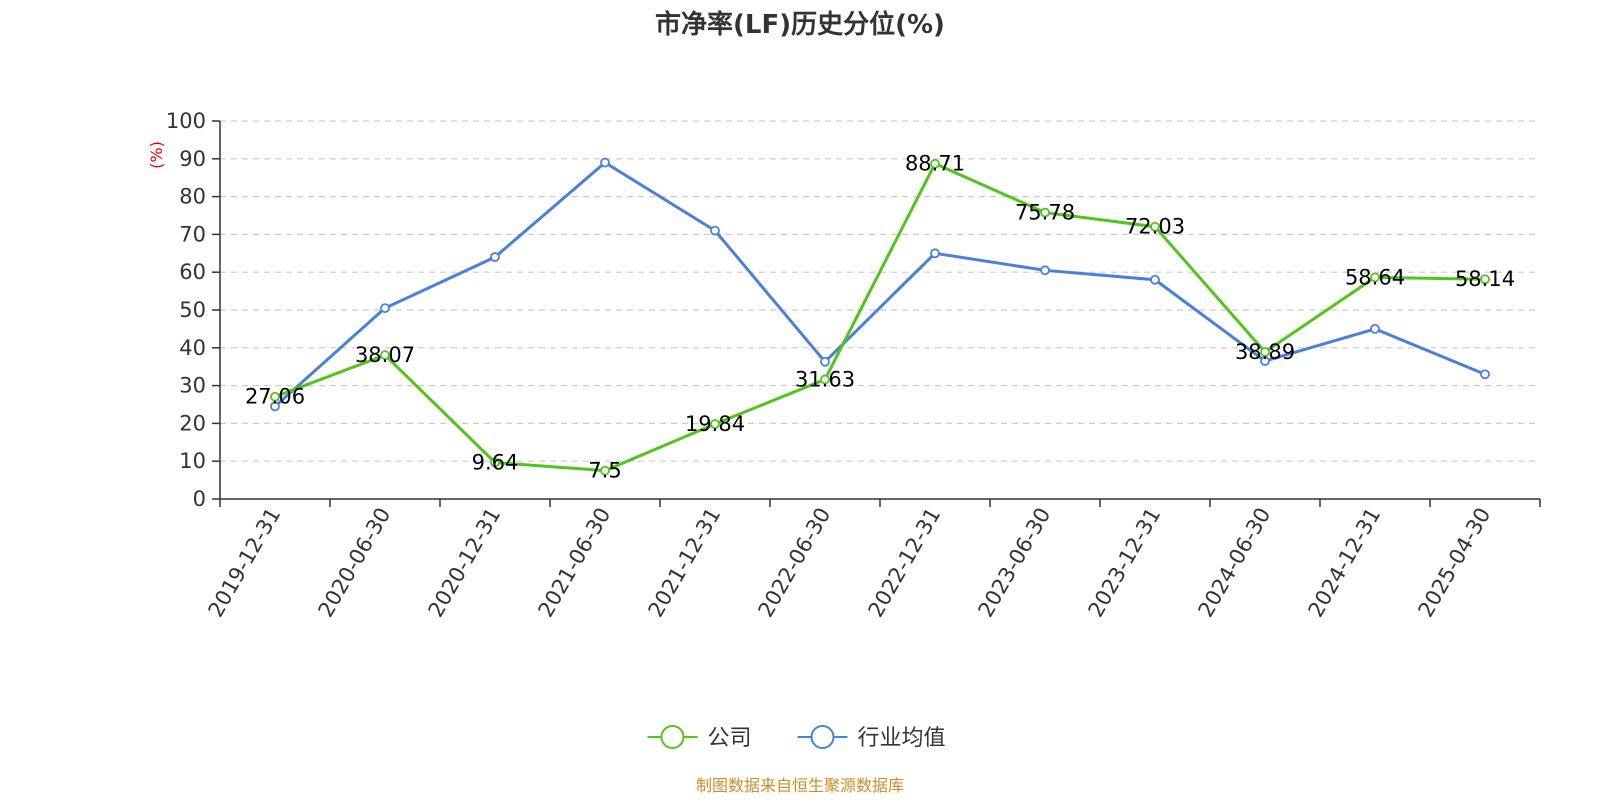 The height and width of the screenshot is (800, 1600). Describe the element at coordinates (575, 563) in the screenshot. I see `x-tick-label: 2021-06-30` at that location.